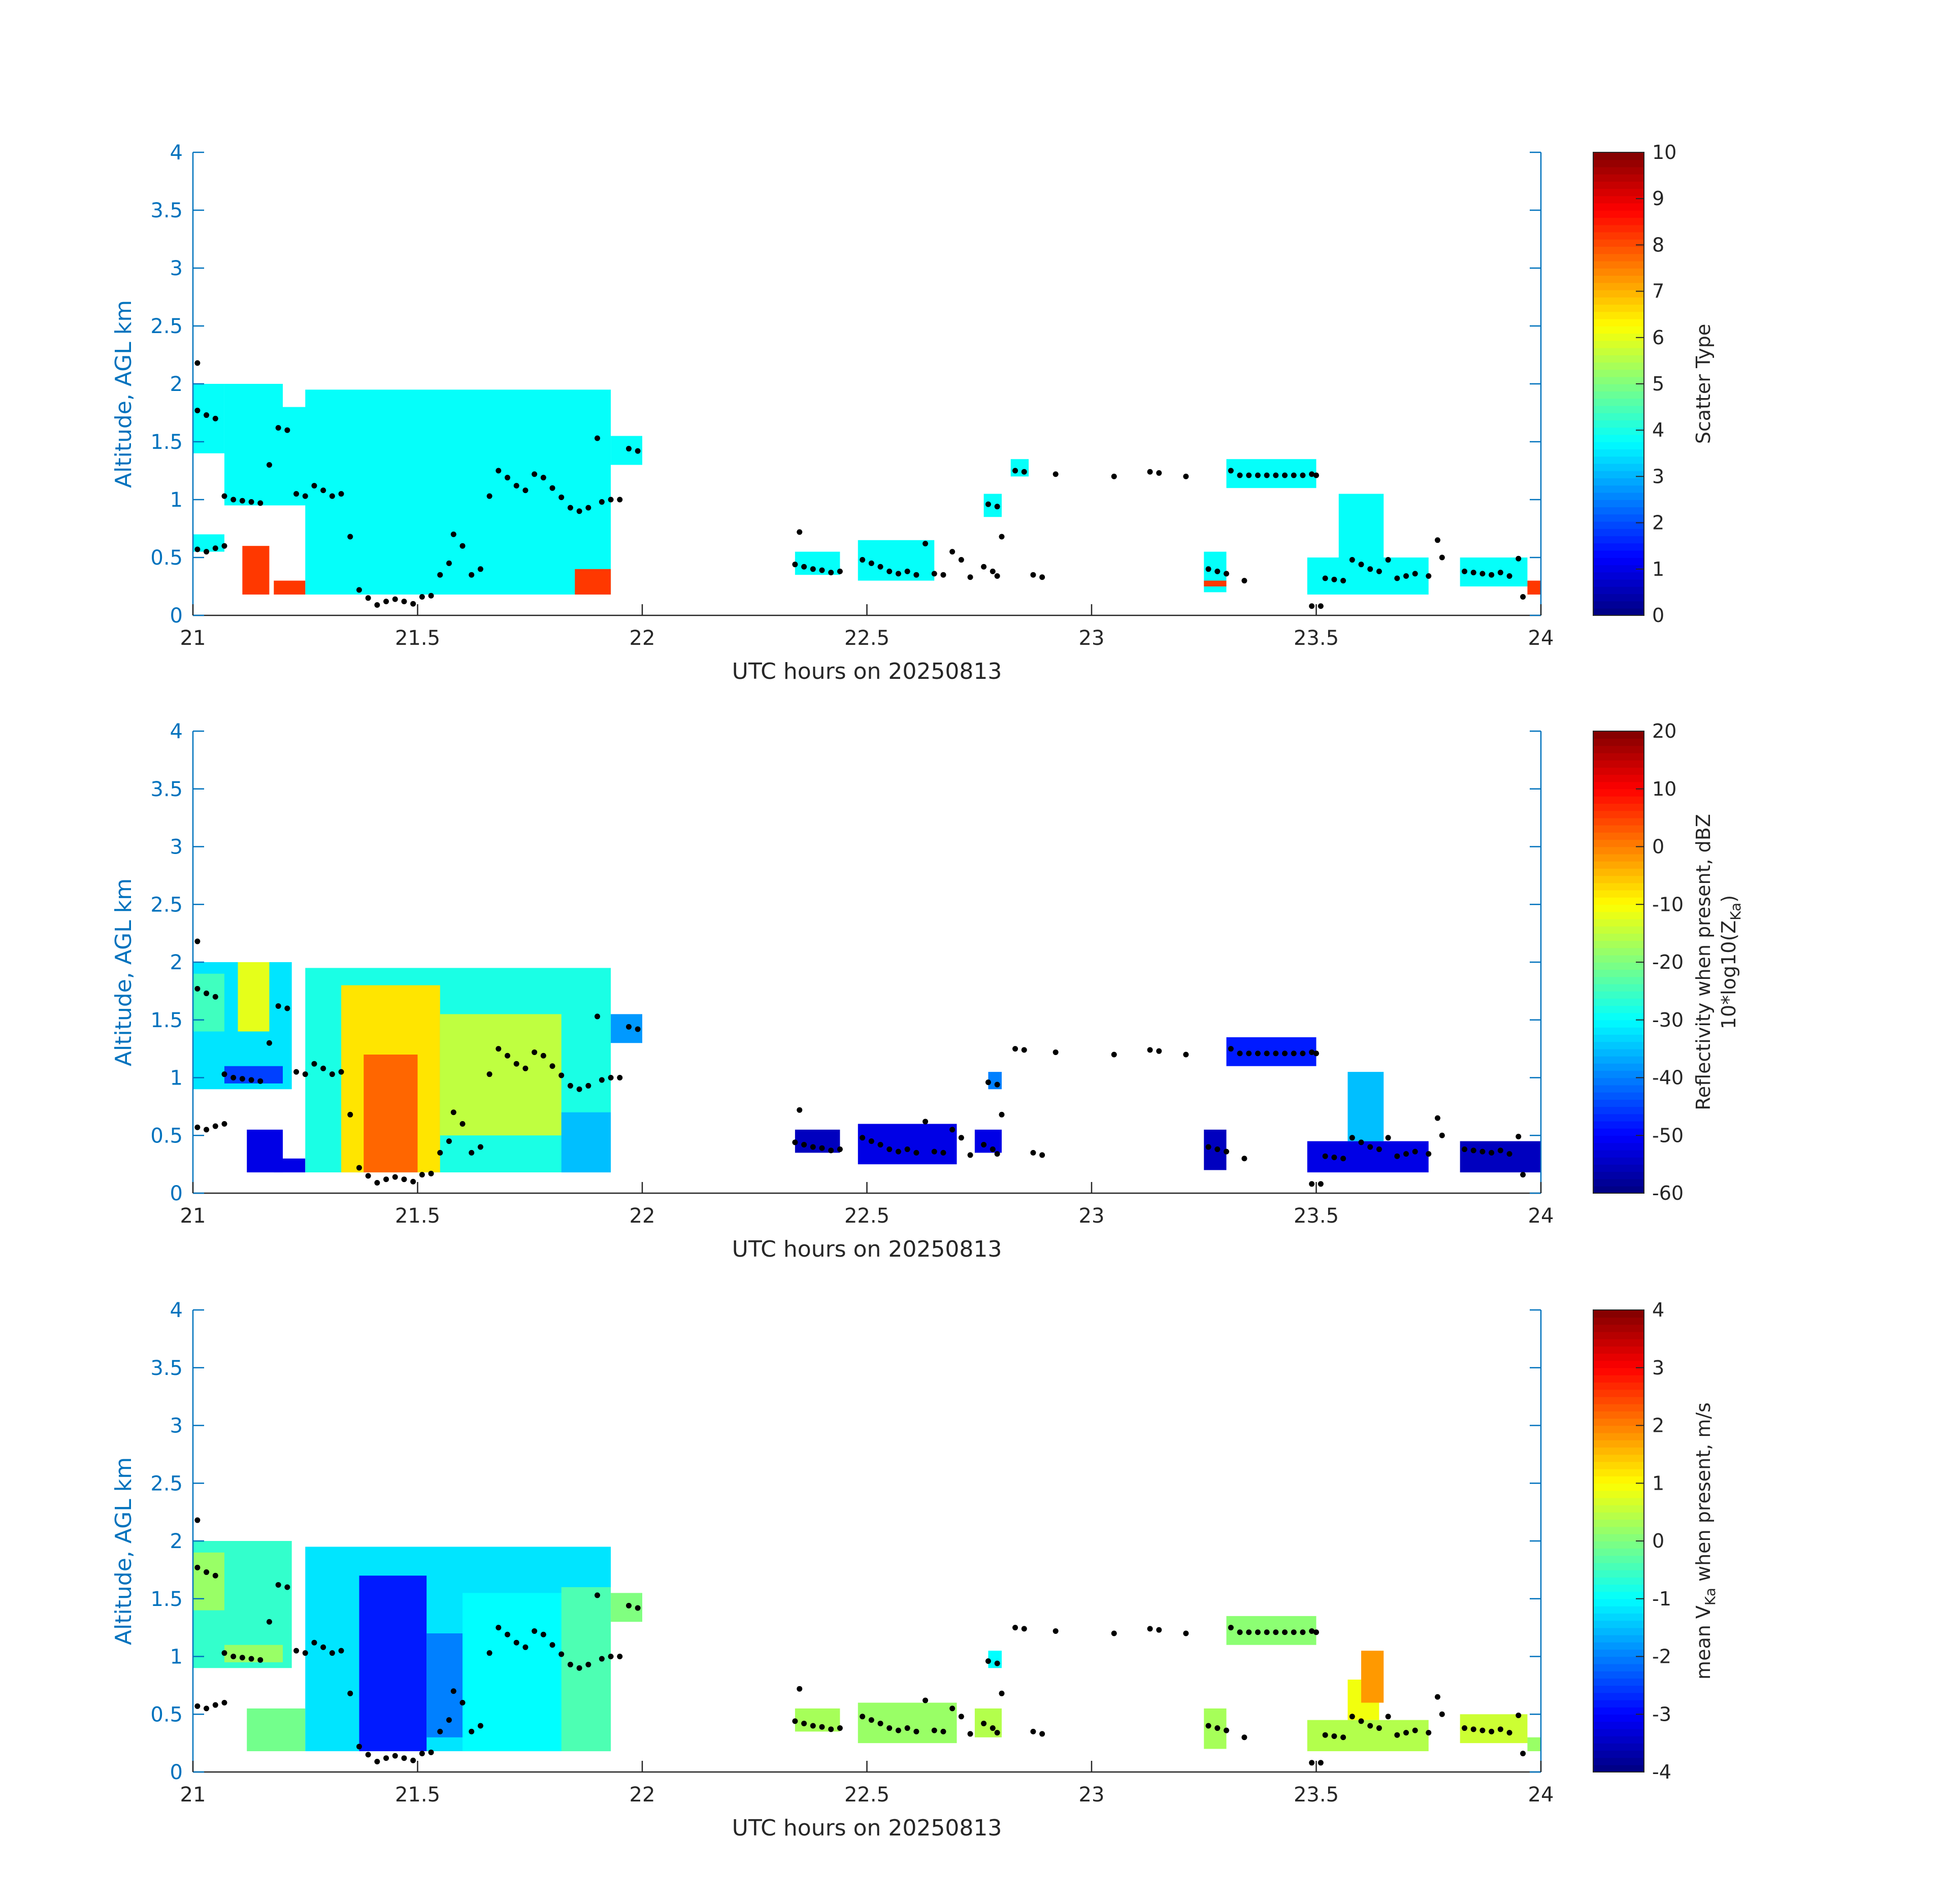  What do you see at coordinates (1729, 899) in the screenshot?
I see `colorbar-label-part: )` at bounding box center [1729, 899].